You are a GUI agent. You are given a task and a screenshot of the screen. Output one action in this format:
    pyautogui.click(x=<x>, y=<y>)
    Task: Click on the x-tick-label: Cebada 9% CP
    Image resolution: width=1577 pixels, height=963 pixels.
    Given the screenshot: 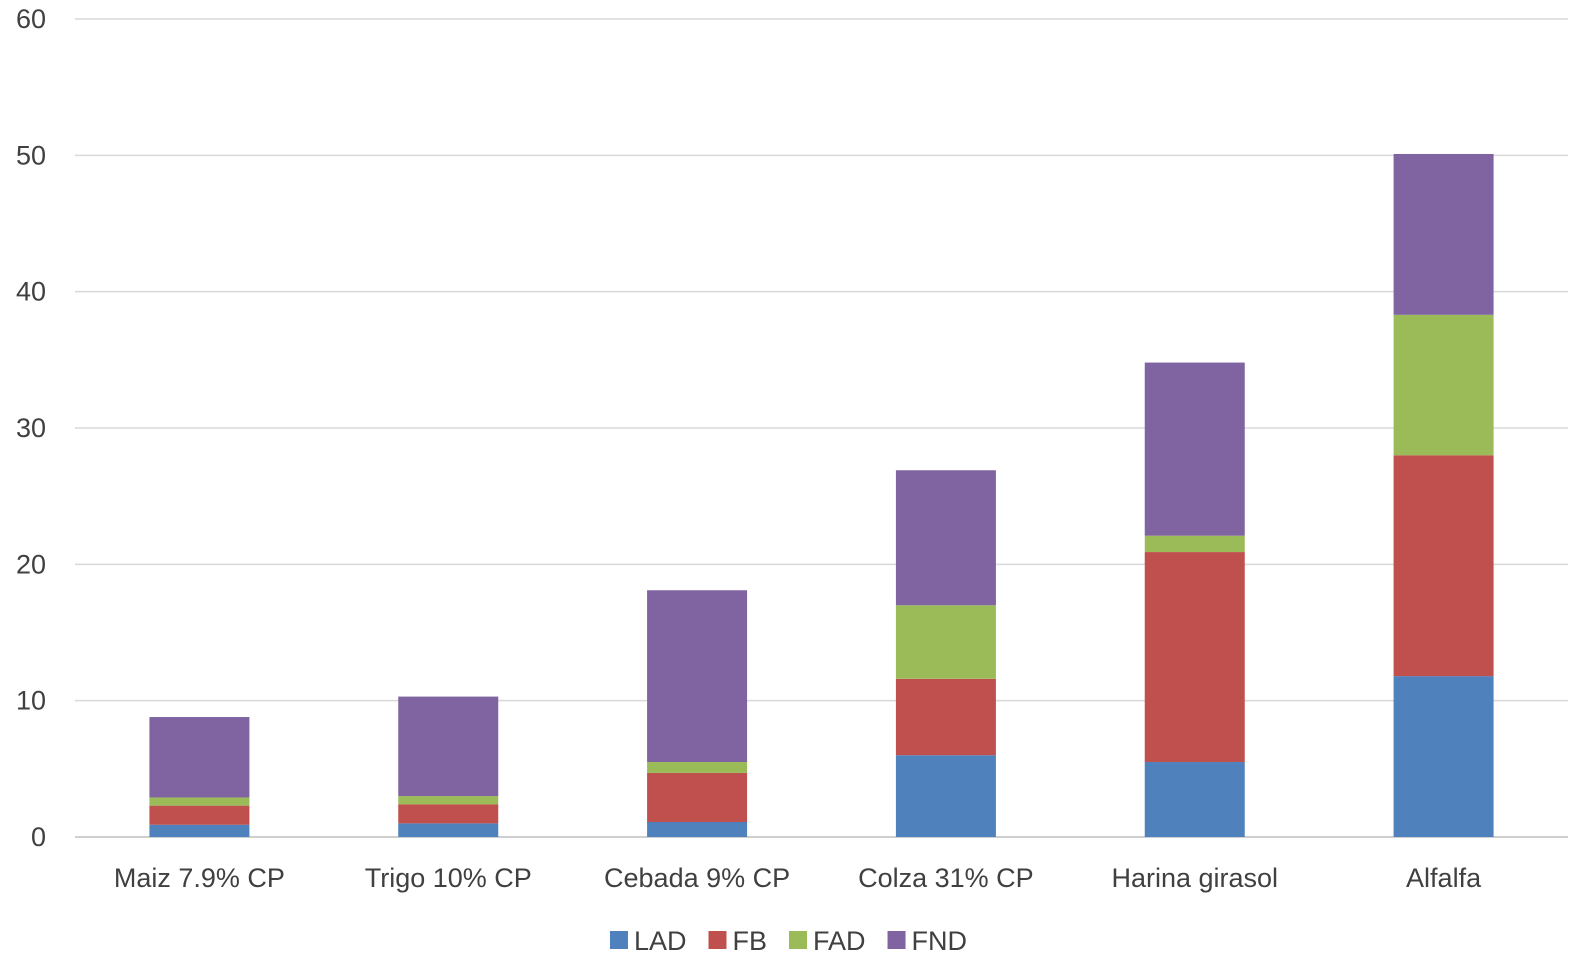 What is the action you would take?
    pyautogui.click(x=697, y=878)
    